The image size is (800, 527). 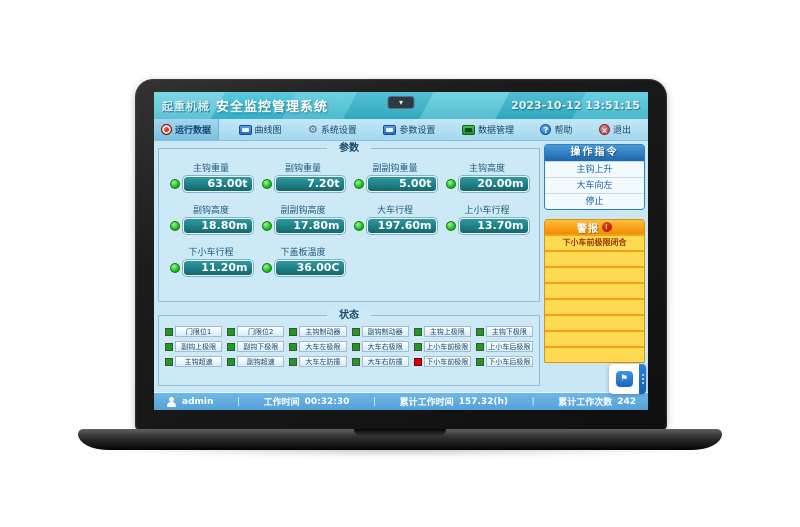 What do you see at coordinates (281, 403) in the screenshot?
I see `work-time-label: 工作时间` at bounding box center [281, 403].